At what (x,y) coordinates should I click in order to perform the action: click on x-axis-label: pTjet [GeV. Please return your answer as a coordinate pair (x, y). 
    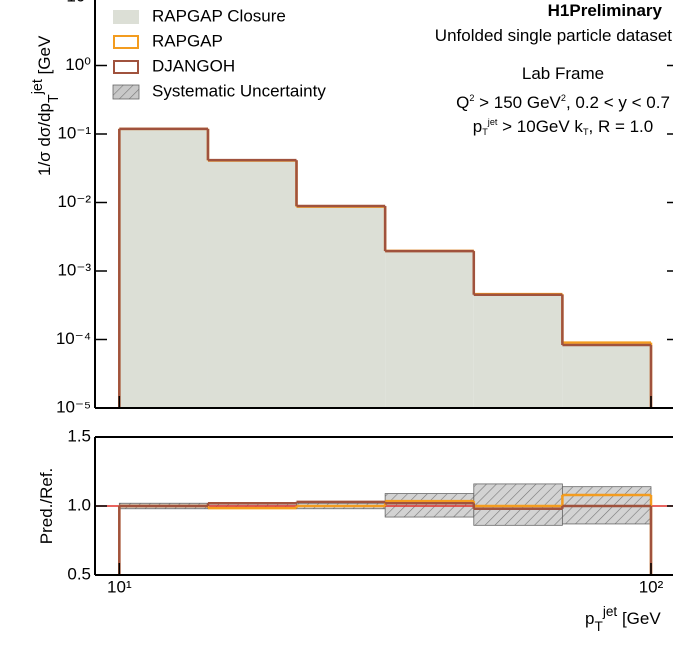
    Looking at the image, I should click on (623, 619).